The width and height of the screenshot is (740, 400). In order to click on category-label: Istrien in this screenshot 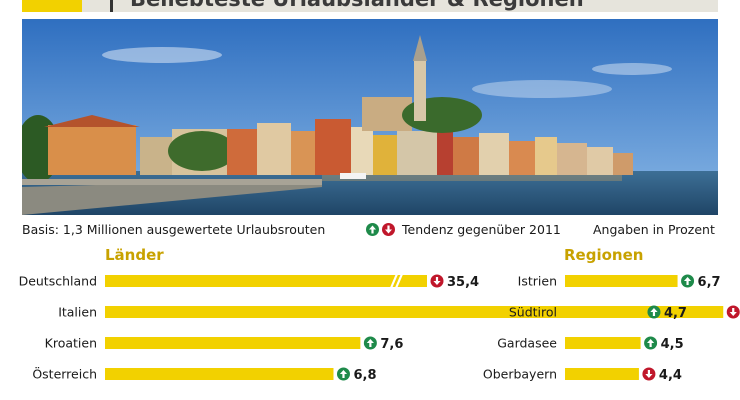, I will do `click(537, 281)`.